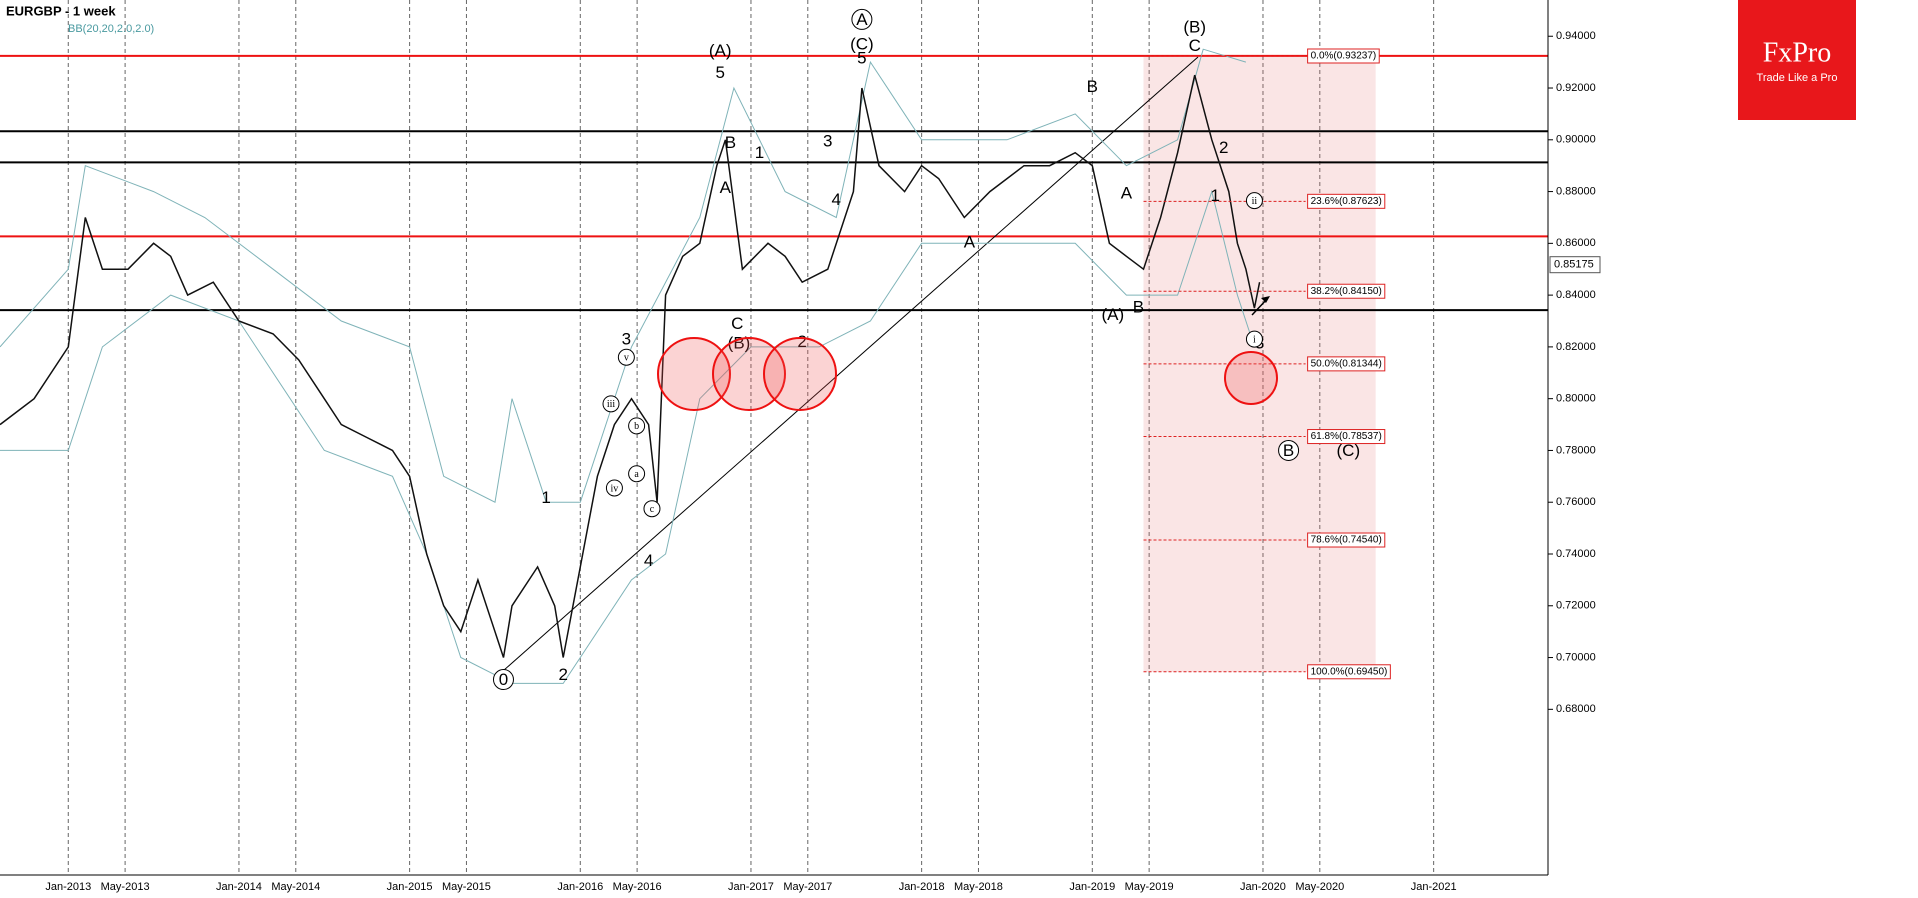 This screenshot has width=1918, height=898. I want to click on x-tick-label: May-2020, so click(1319, 887).